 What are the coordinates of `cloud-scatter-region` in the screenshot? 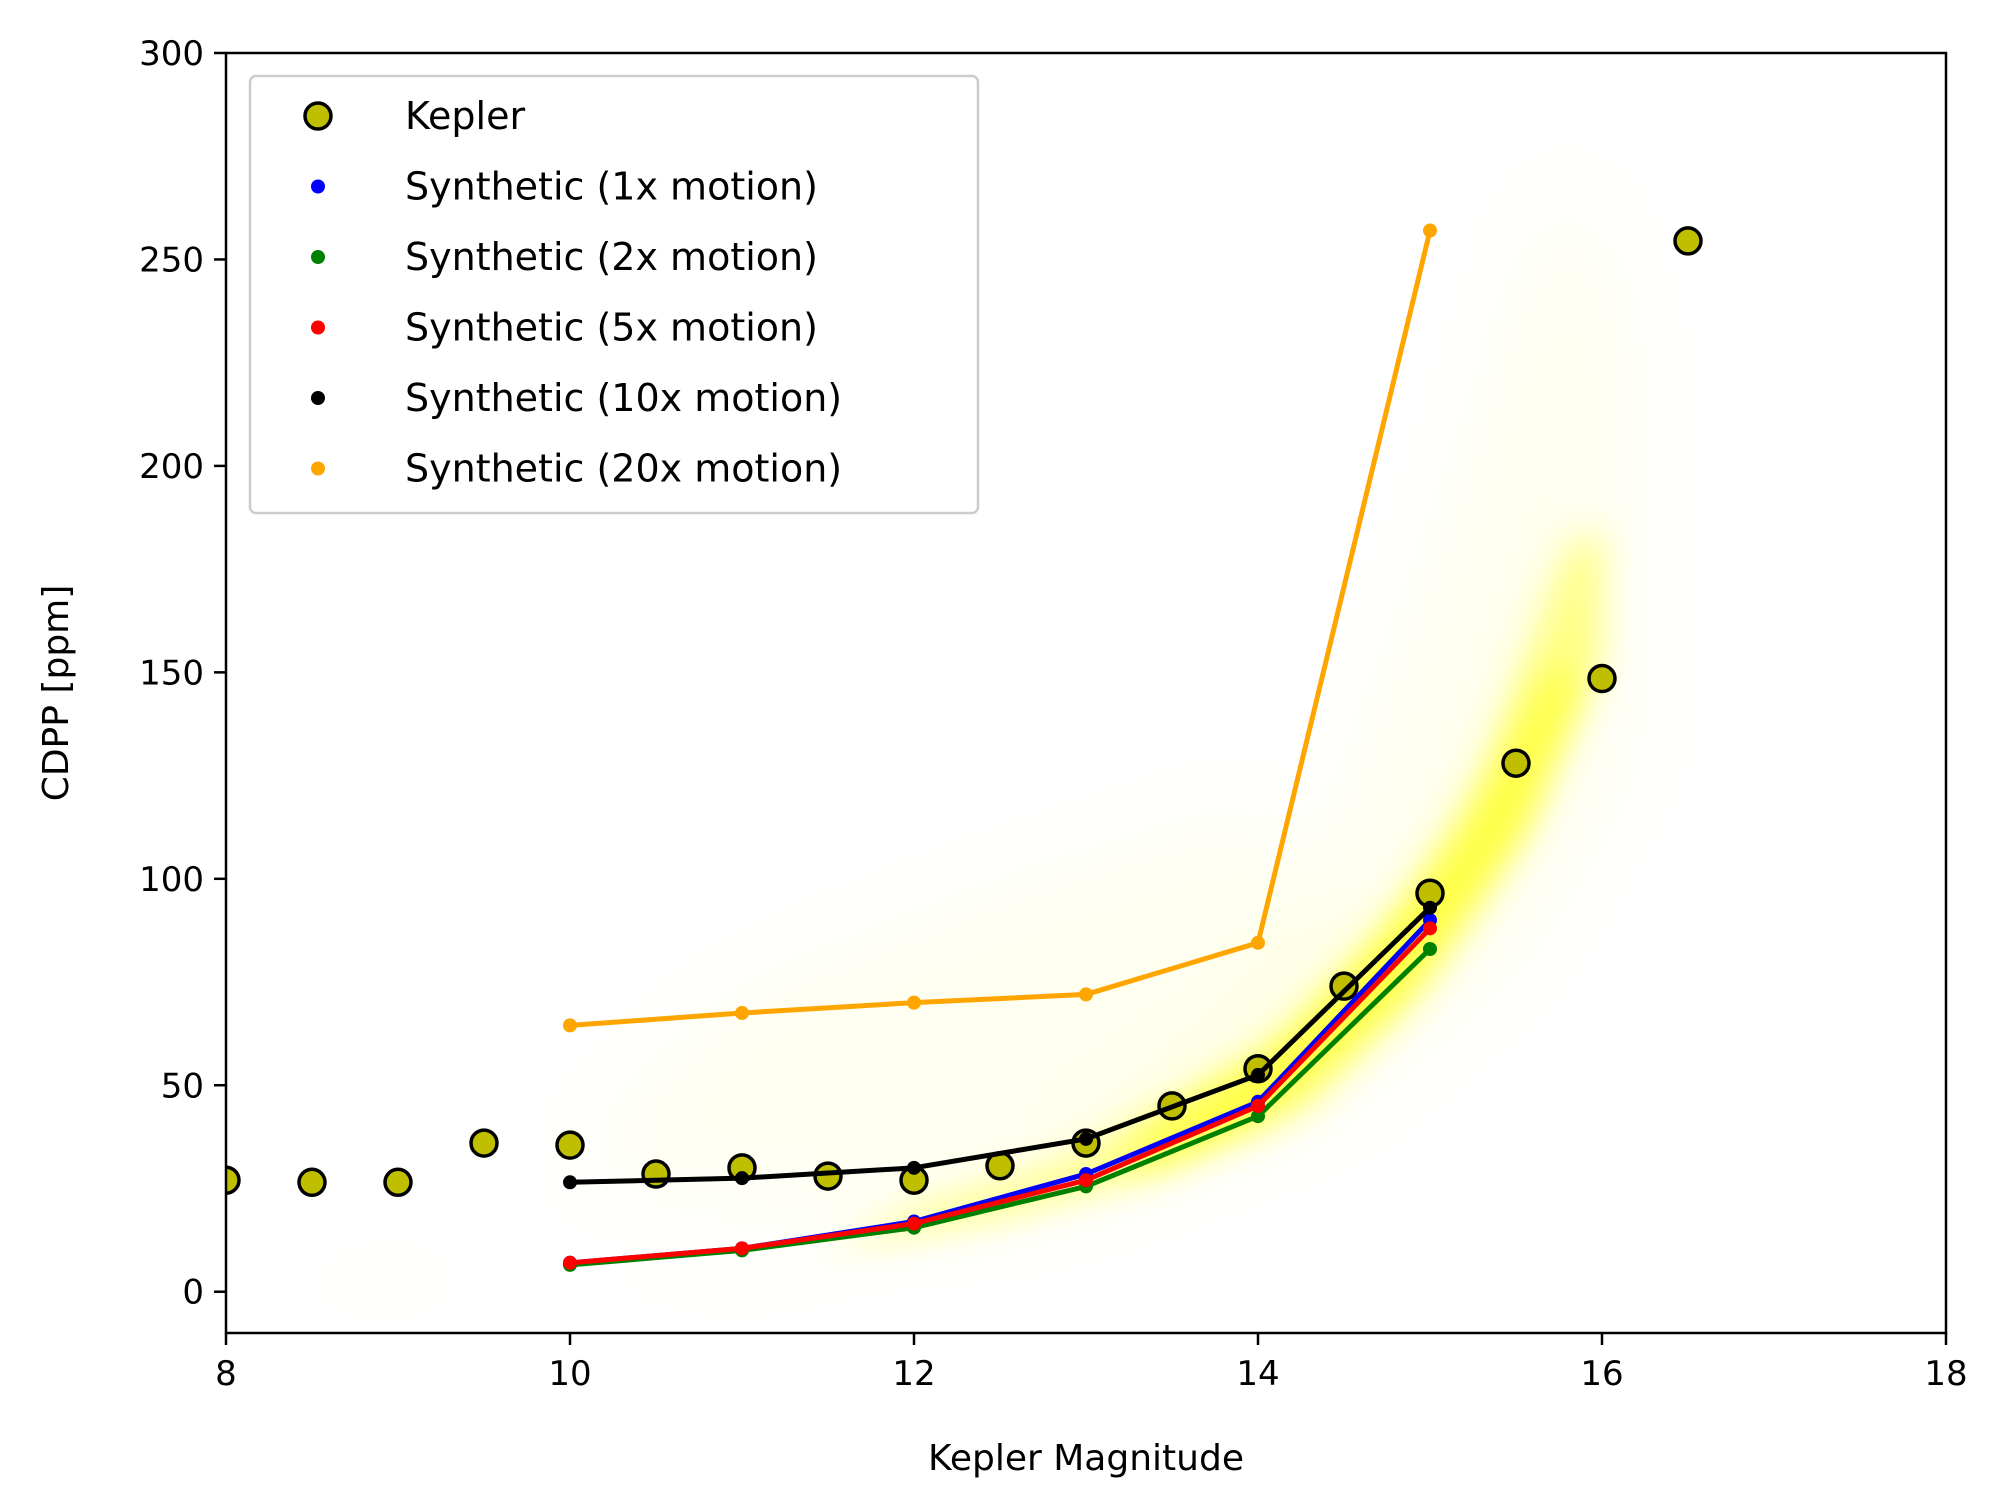 It's located at (966, 1008).